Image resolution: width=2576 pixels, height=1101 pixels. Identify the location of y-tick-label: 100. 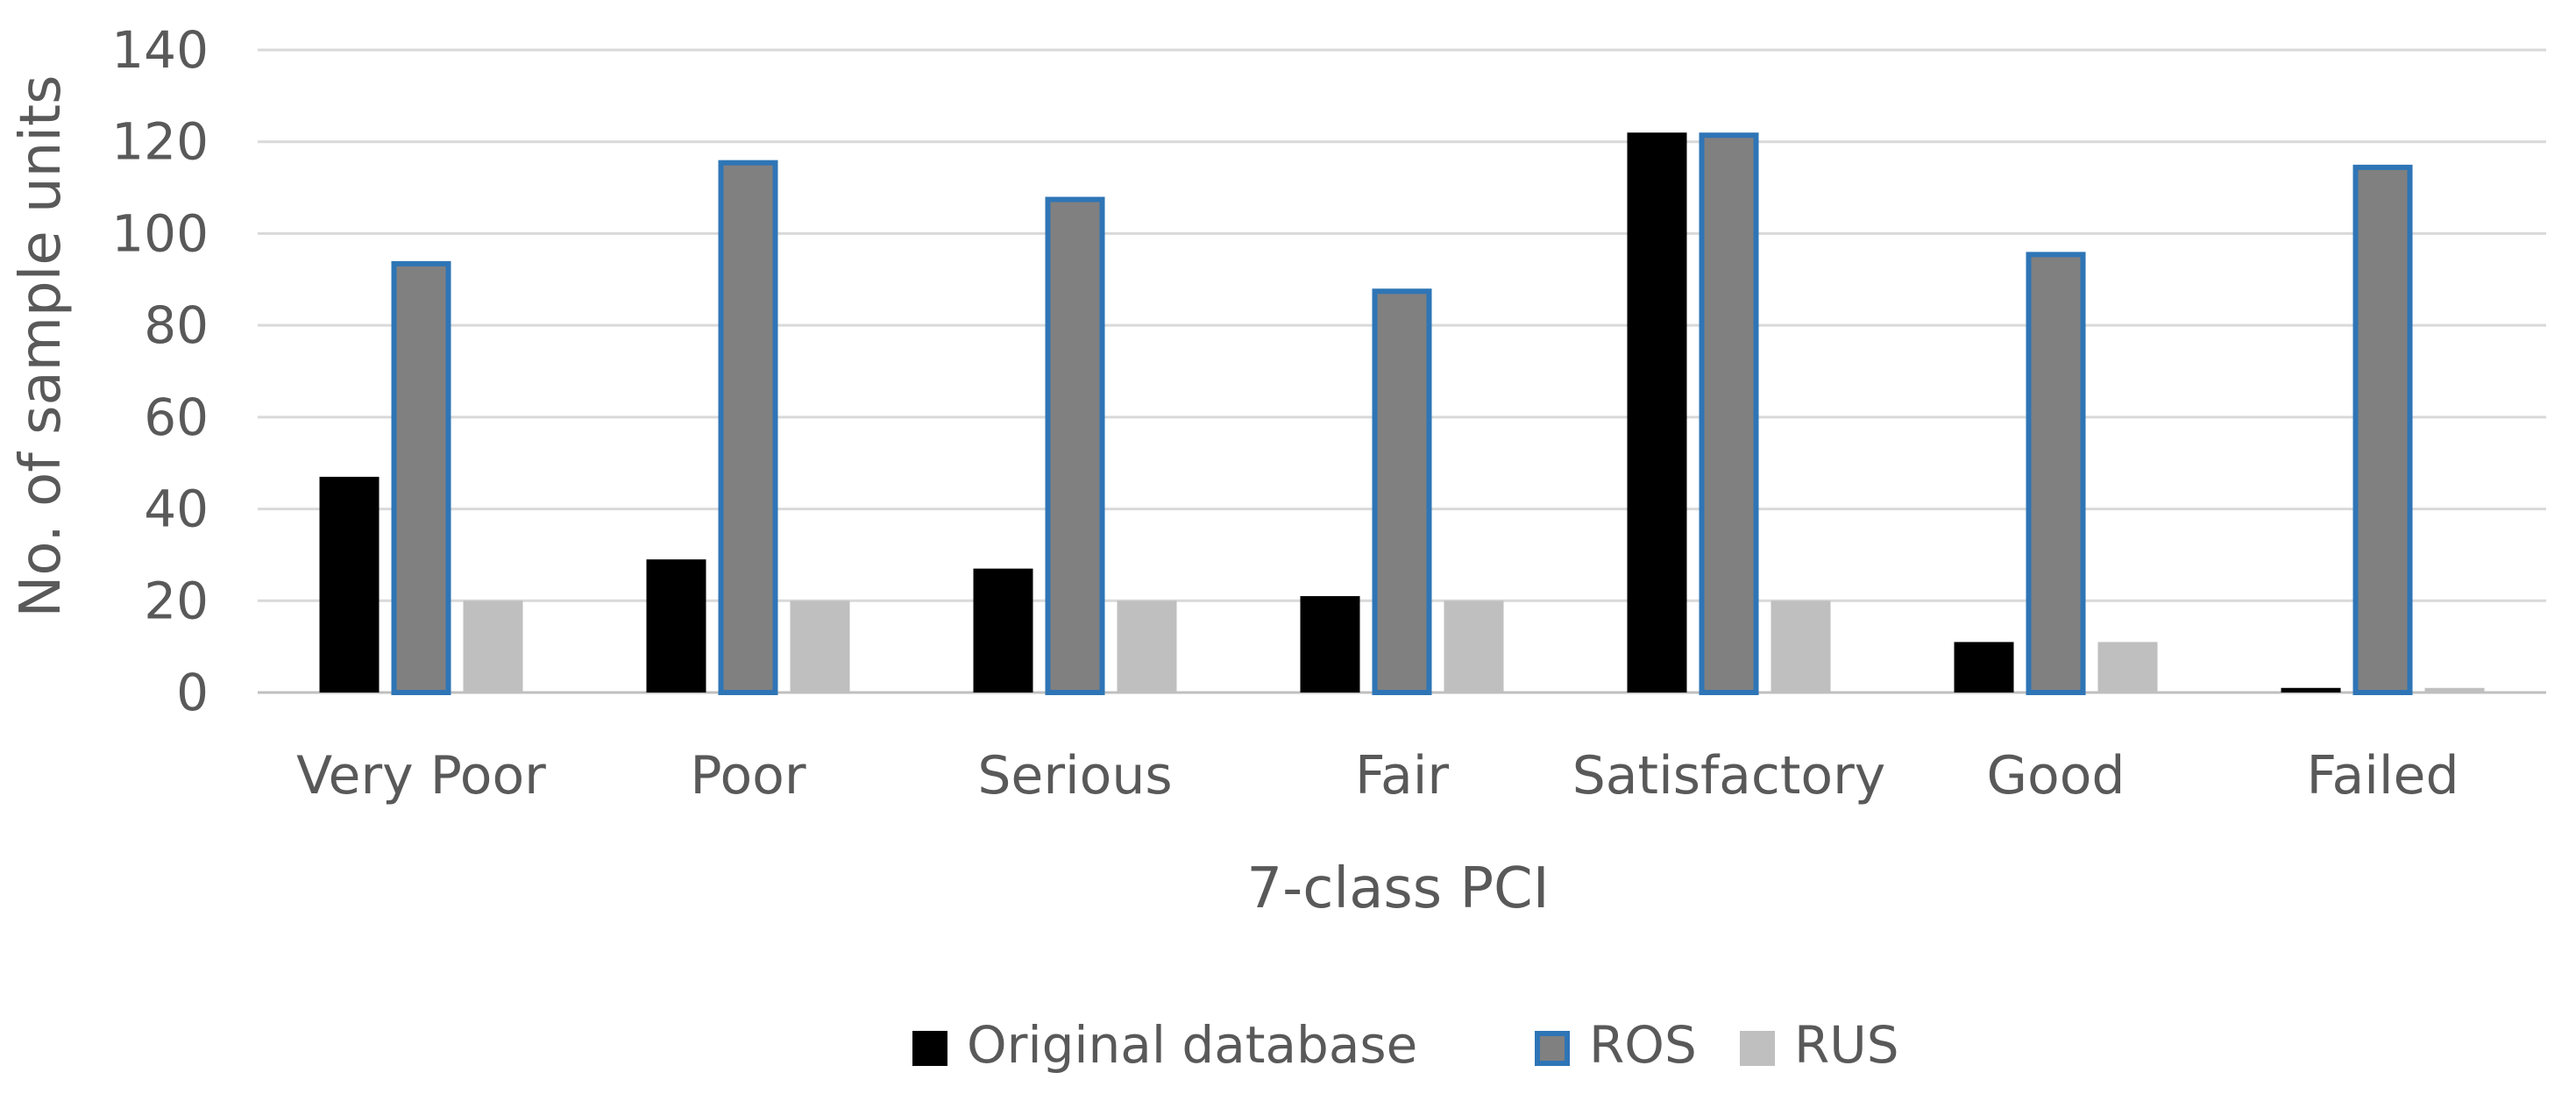
(160, 233).